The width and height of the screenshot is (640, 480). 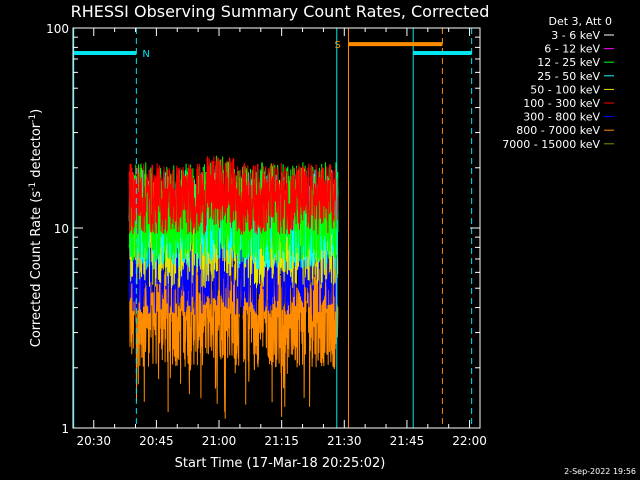 What do you see at coordinates (65, 429) in the screenshot?
I see `y-tick-label-0: 1` at bounding box center [65, 429].